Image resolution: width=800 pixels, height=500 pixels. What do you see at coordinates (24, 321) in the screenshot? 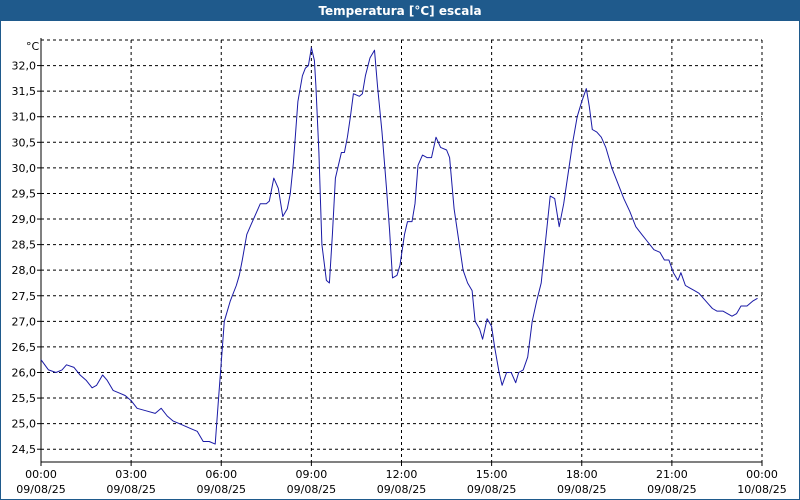
I see `y-tick-label: 27,0` at bounding box center [24, 321].